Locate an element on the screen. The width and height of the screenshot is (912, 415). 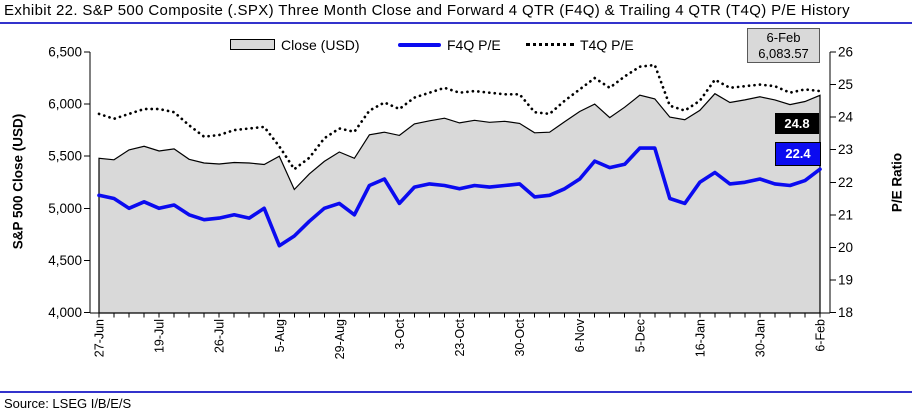
source-note: Source: LSEG I/B/E/S is located at coordinates (68, 403).